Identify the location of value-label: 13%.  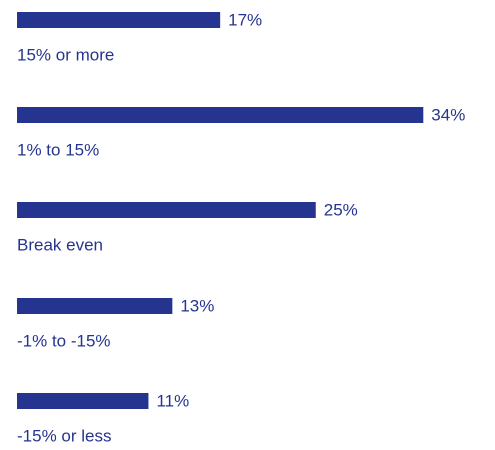
(197, 305).